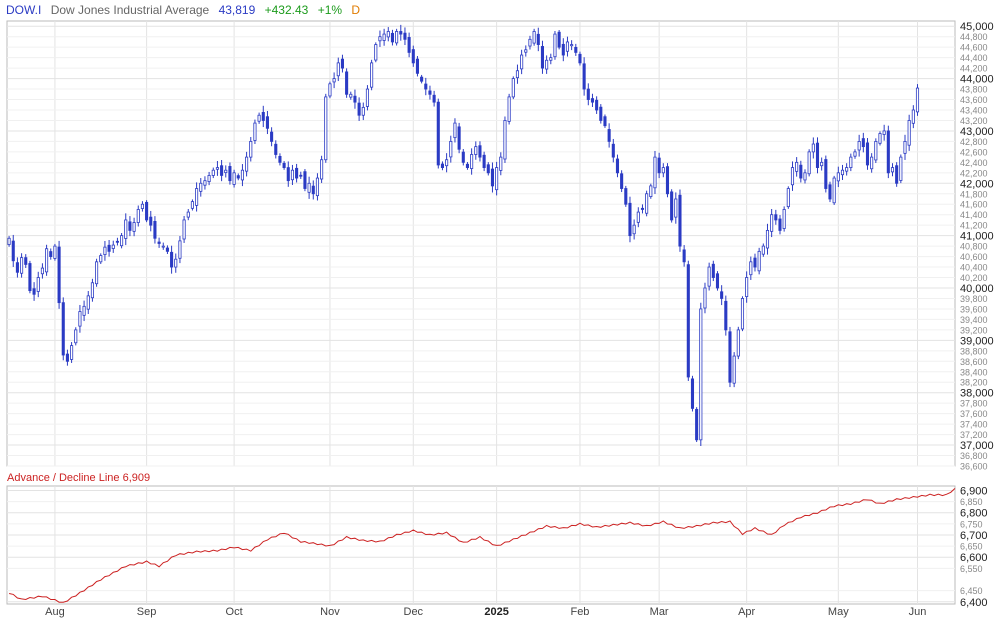 Image resolution: width=1000 pixels, height=622 pixels. I want to click on price-major-tick-label: 44,000, so click(977, 80).